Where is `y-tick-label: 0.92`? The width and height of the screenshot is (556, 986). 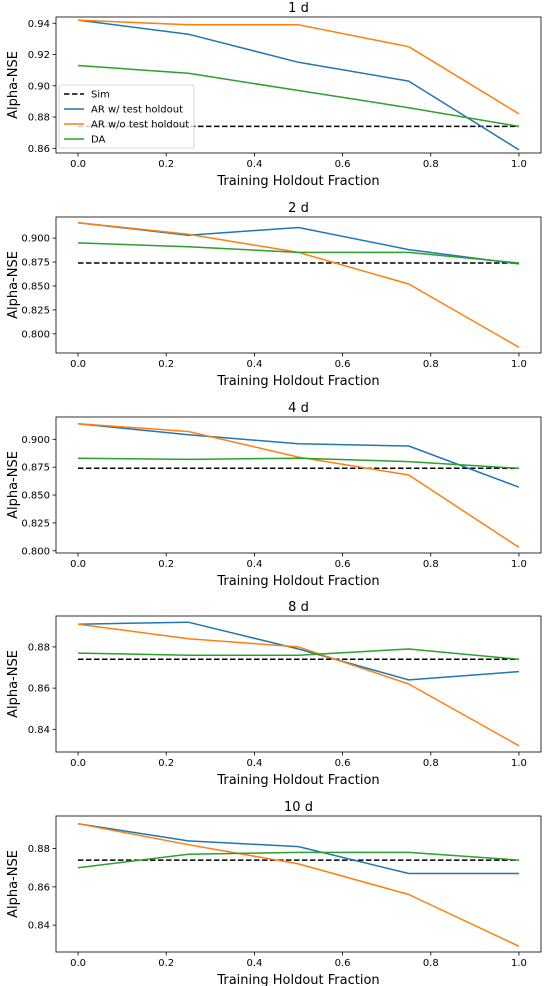 y-tick-label: 0.92 is located at coordinates (39, 55).